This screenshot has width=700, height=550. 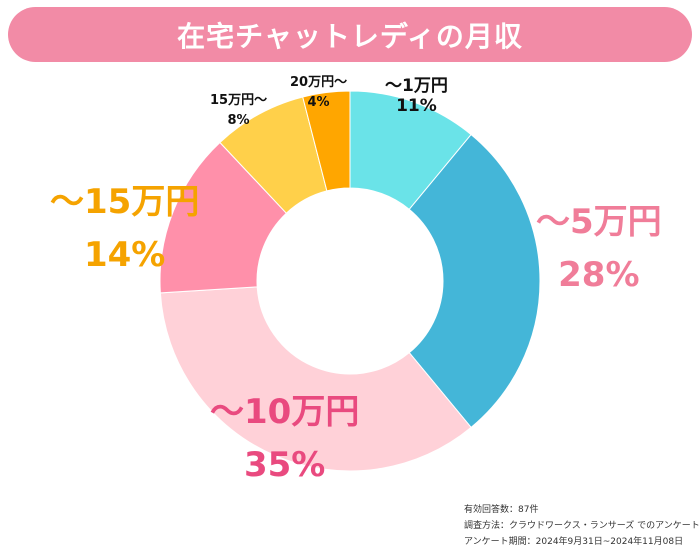 What do you see at coordinates (599, 249) in the screenshot?
I see `slice-label-1: ～5万円 28%` at bounding box center [599, 249].